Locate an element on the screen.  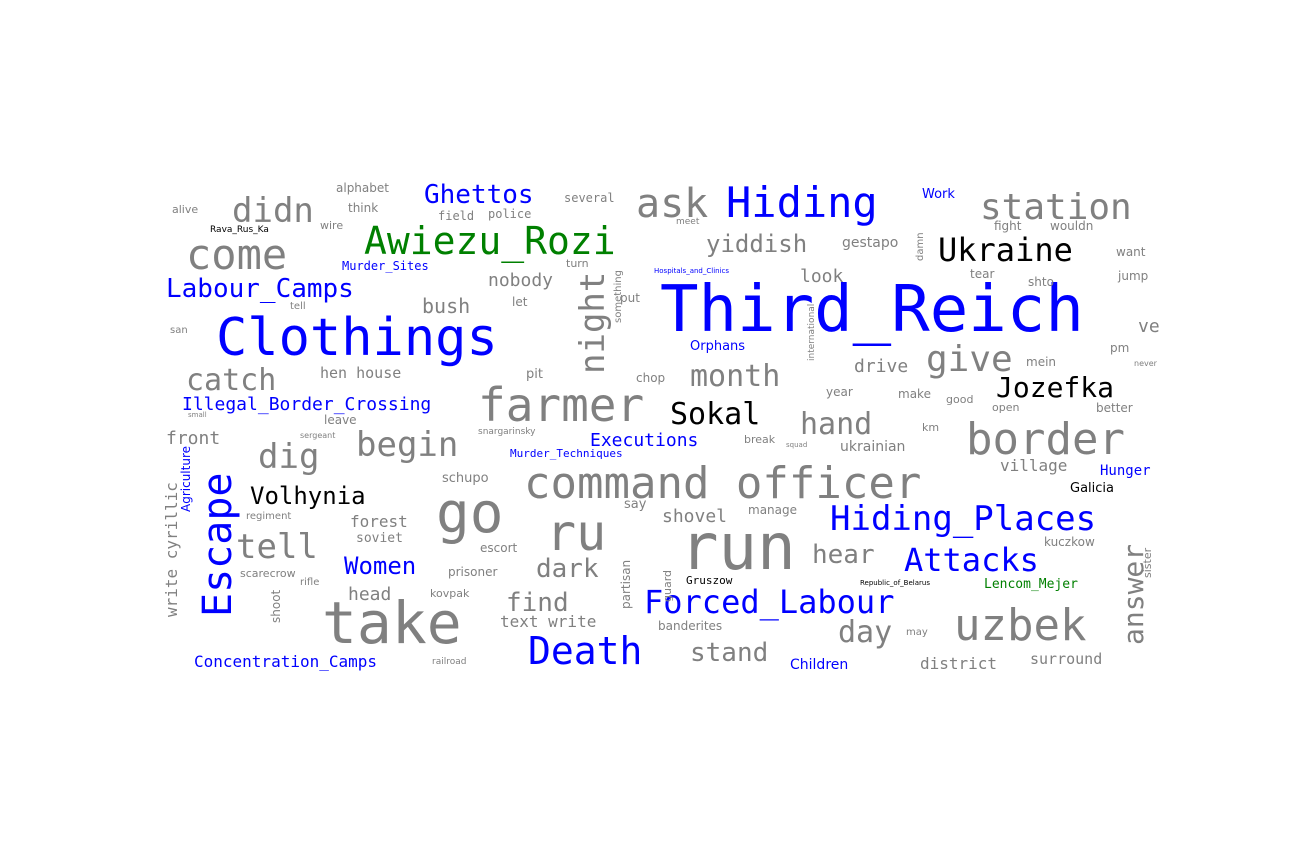
word-border: border is located at coordinates (1045, 439).